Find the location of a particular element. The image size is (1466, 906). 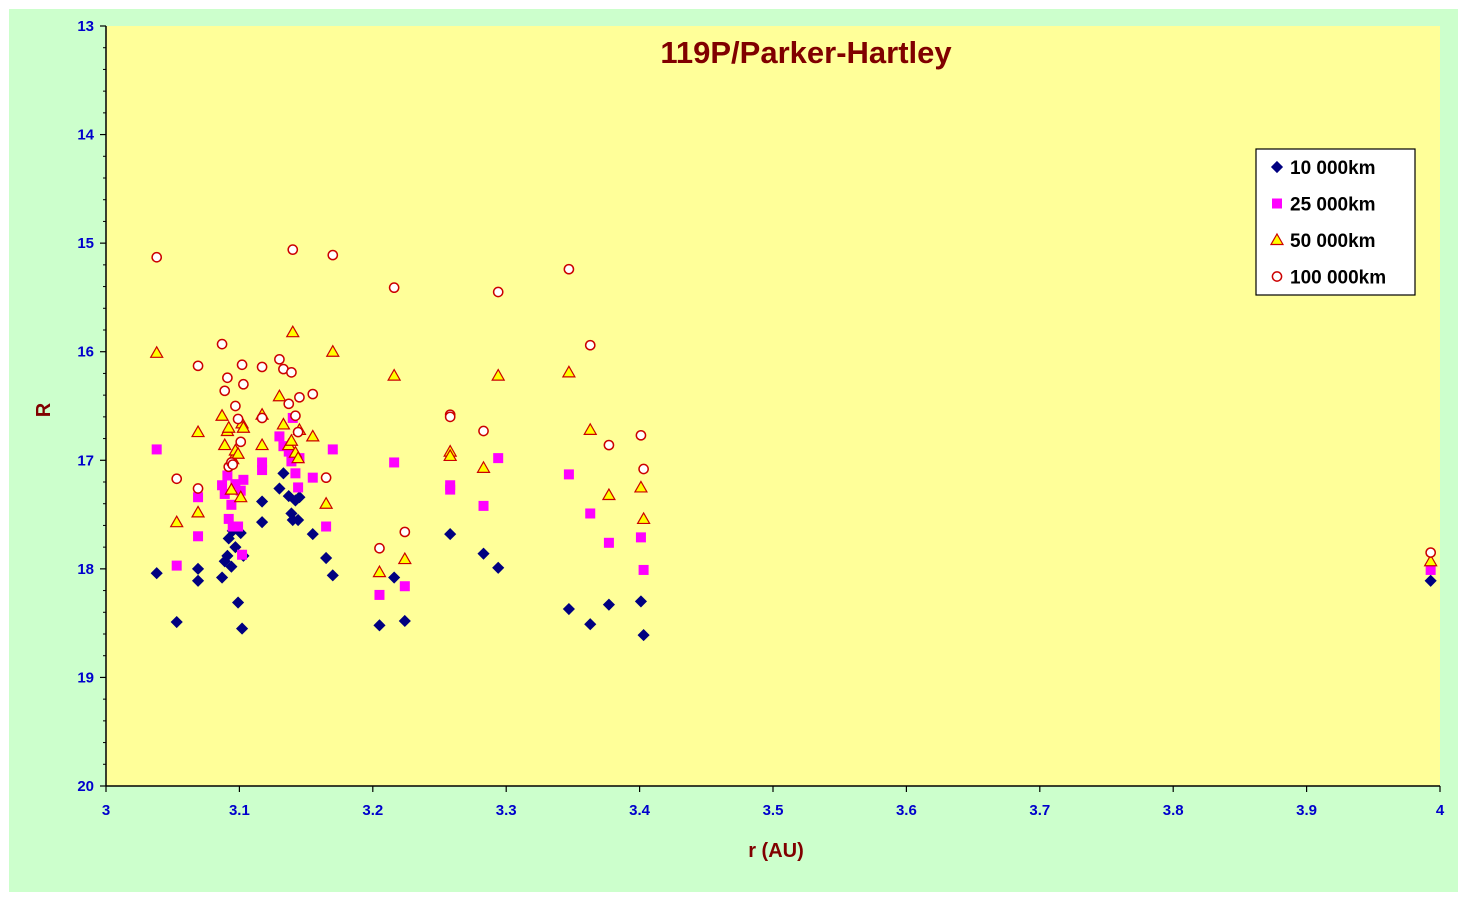

chart-title: 119P/Parker-Hartley is located at coordinates (806, 52).